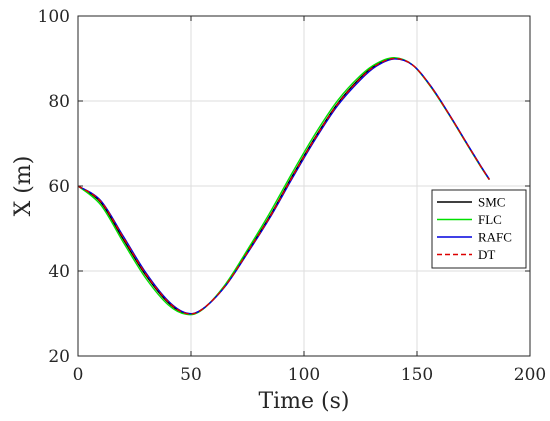 The width and height of the screenshot is (550, 421). I want to click on x-axis-label-main: Time (s), so click(303, 401).